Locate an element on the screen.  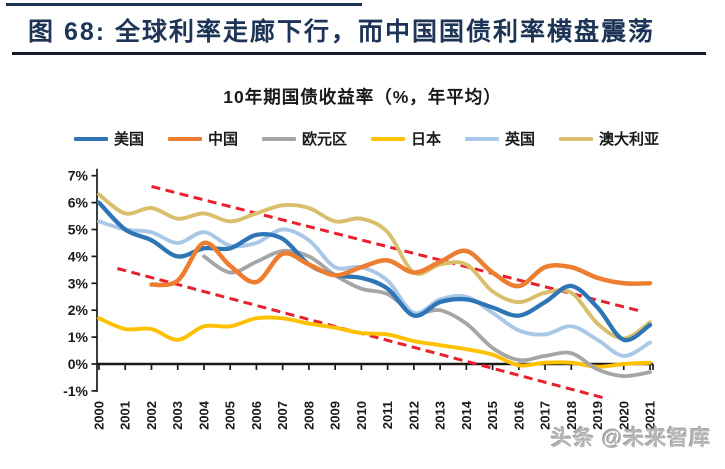
x-tick-label: 2006 is located at coordinates (256, 415).